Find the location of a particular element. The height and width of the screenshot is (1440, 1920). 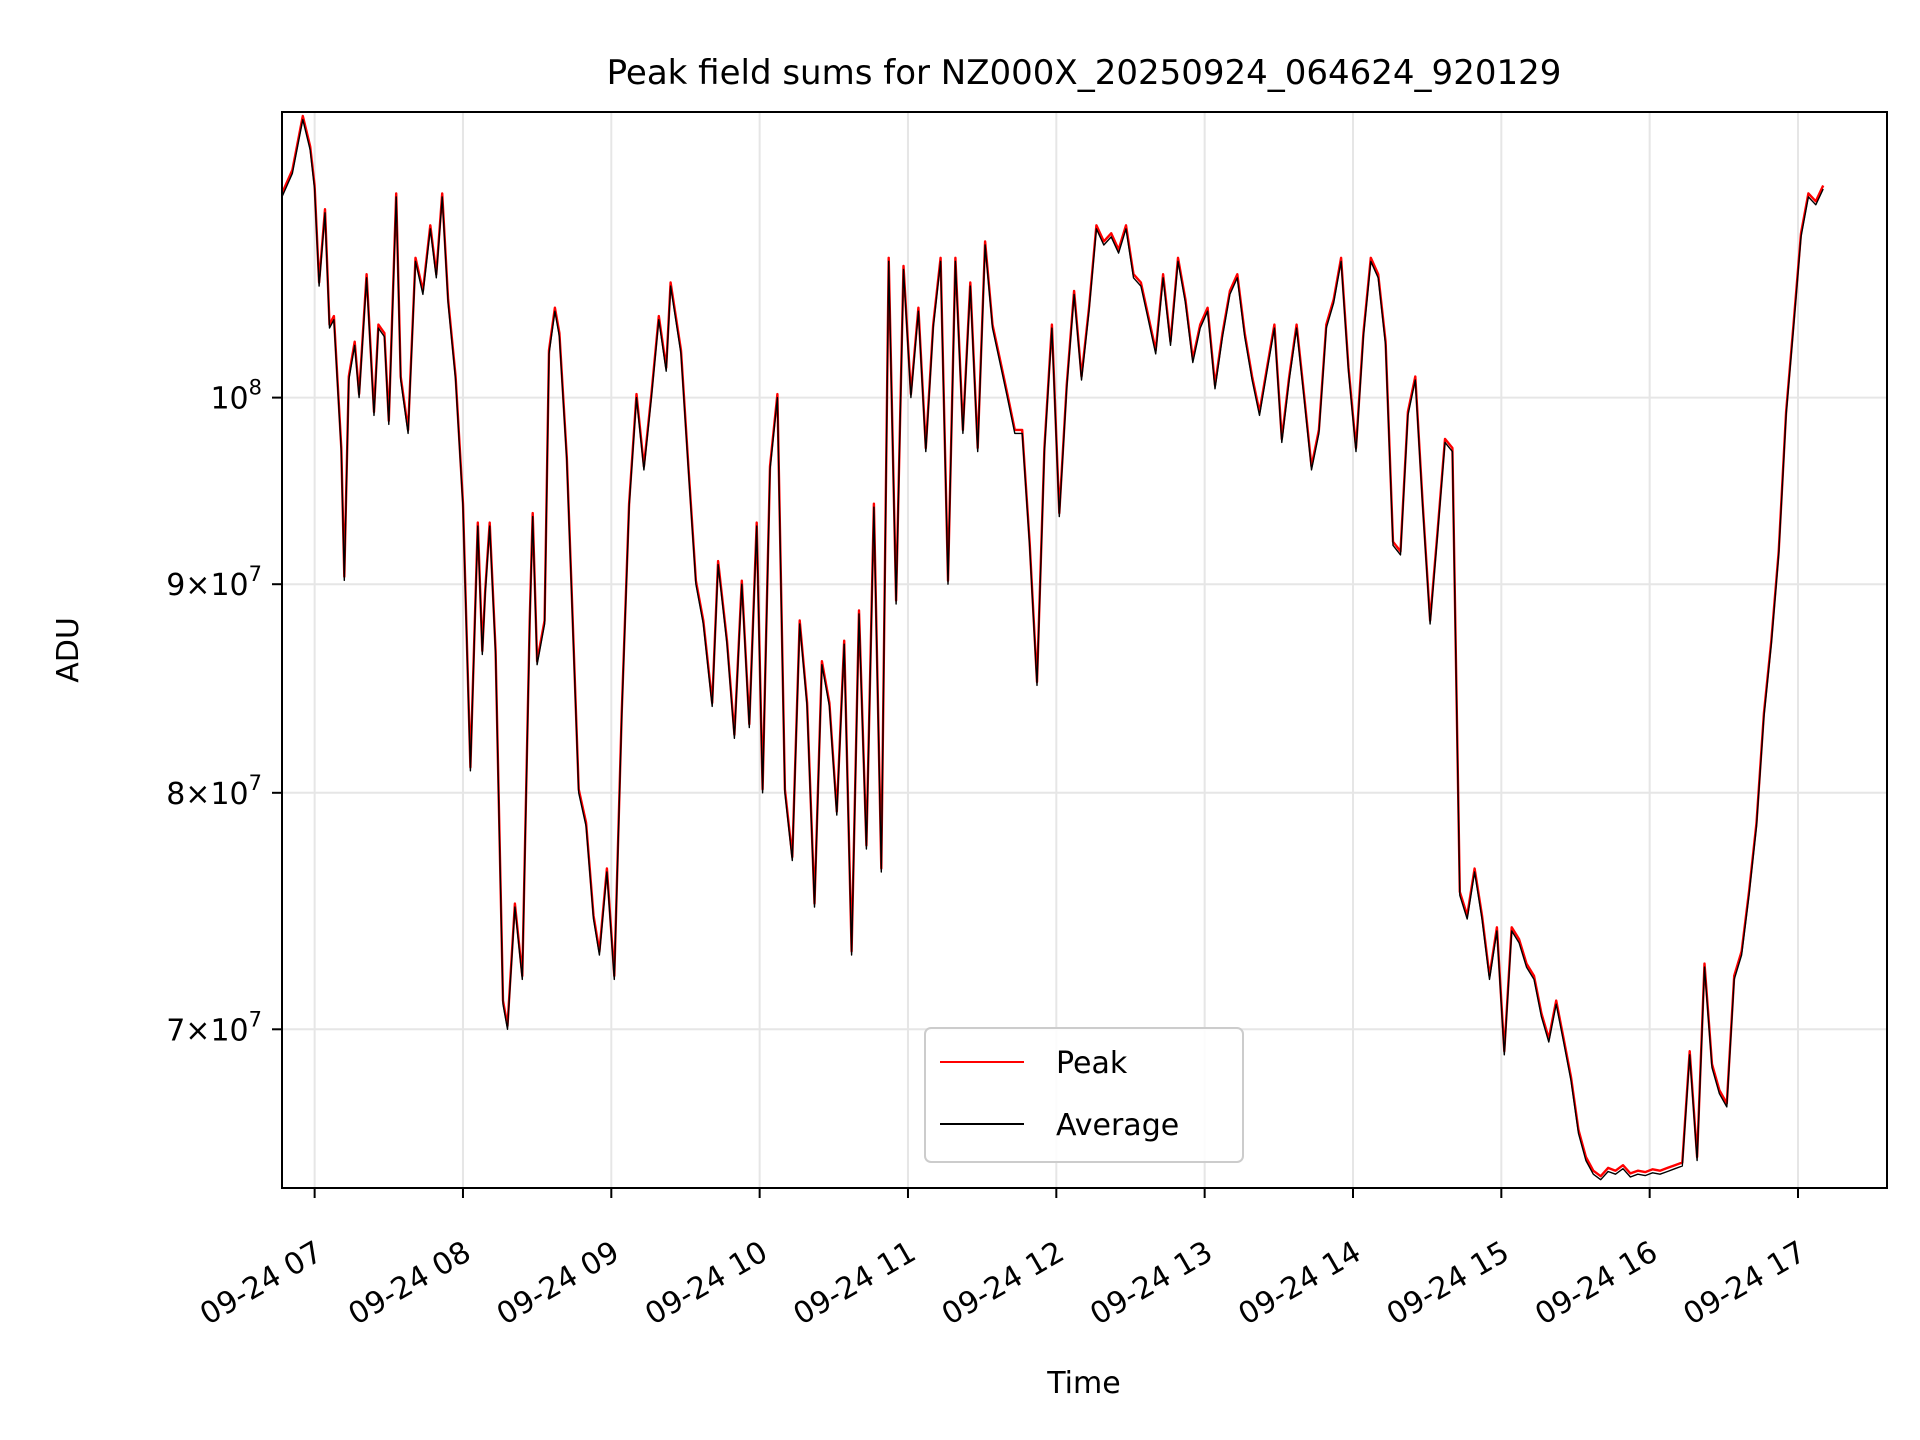

x-axis-label: Time is located at coordinates (1083, 1383).